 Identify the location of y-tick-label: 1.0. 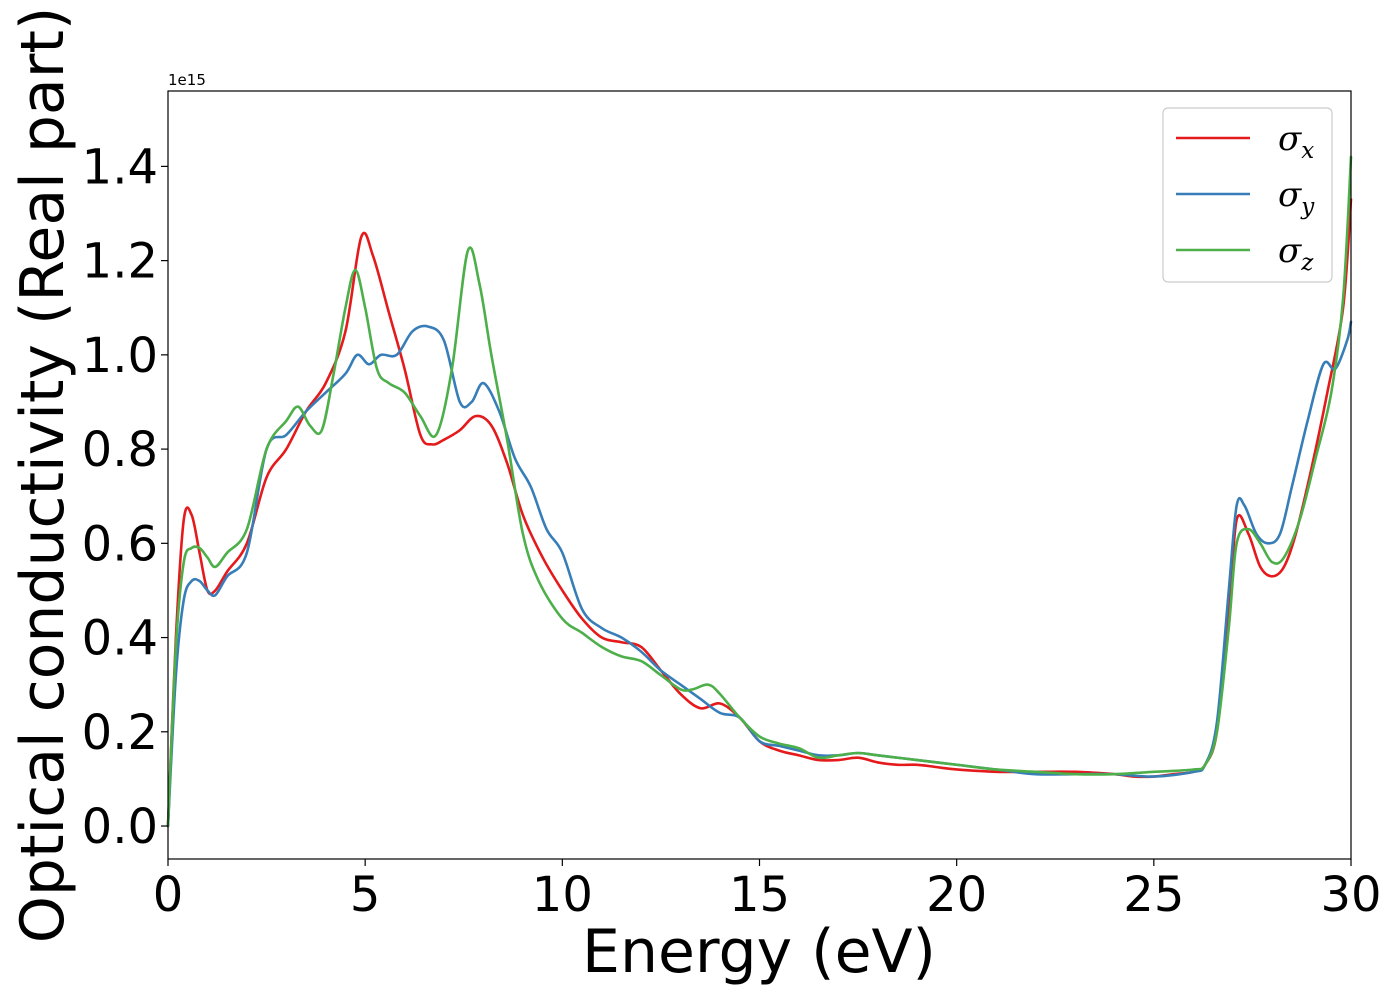
(120, 356).